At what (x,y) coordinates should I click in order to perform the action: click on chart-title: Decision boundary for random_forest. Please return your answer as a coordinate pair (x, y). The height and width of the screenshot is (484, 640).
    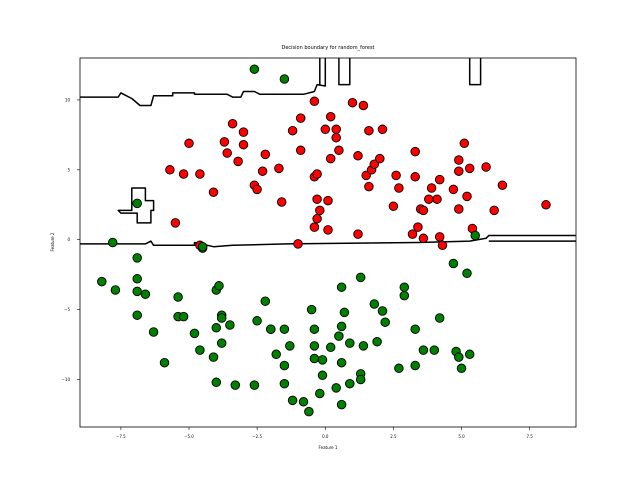
    Looking at the image, I should click on (327, 48).